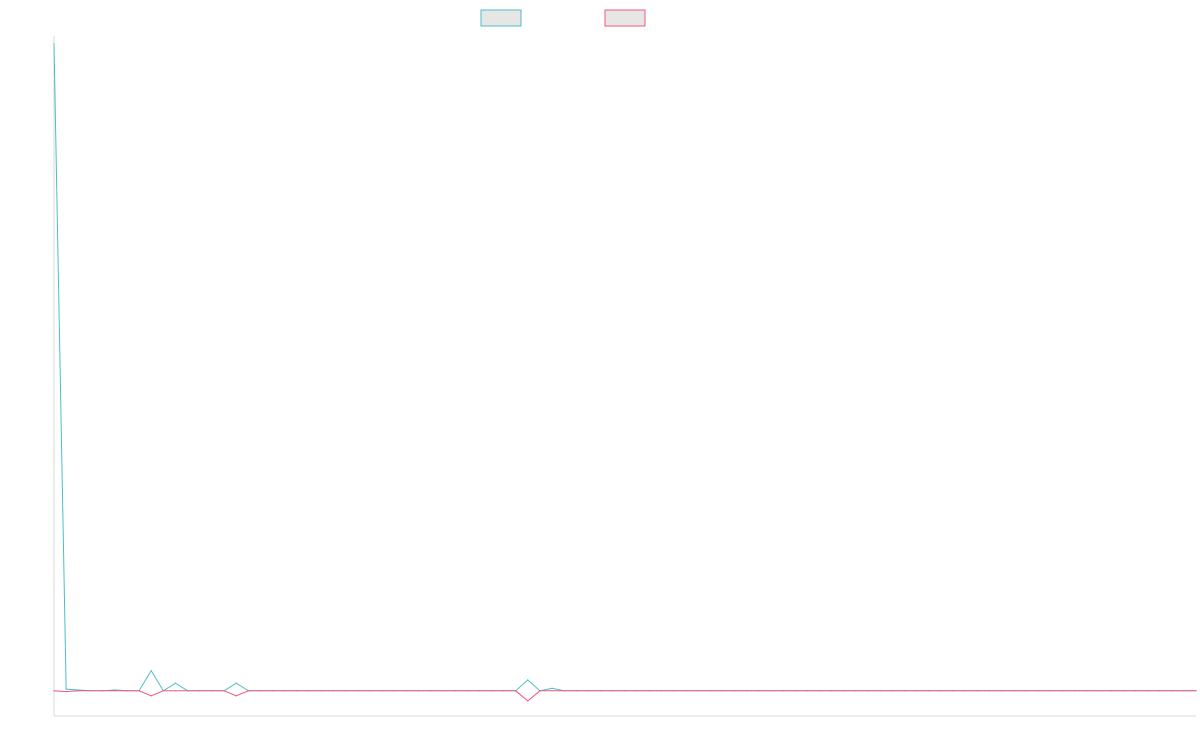 The image size is (1200, 750). I want to click on series-line-b, so click(624, 696).